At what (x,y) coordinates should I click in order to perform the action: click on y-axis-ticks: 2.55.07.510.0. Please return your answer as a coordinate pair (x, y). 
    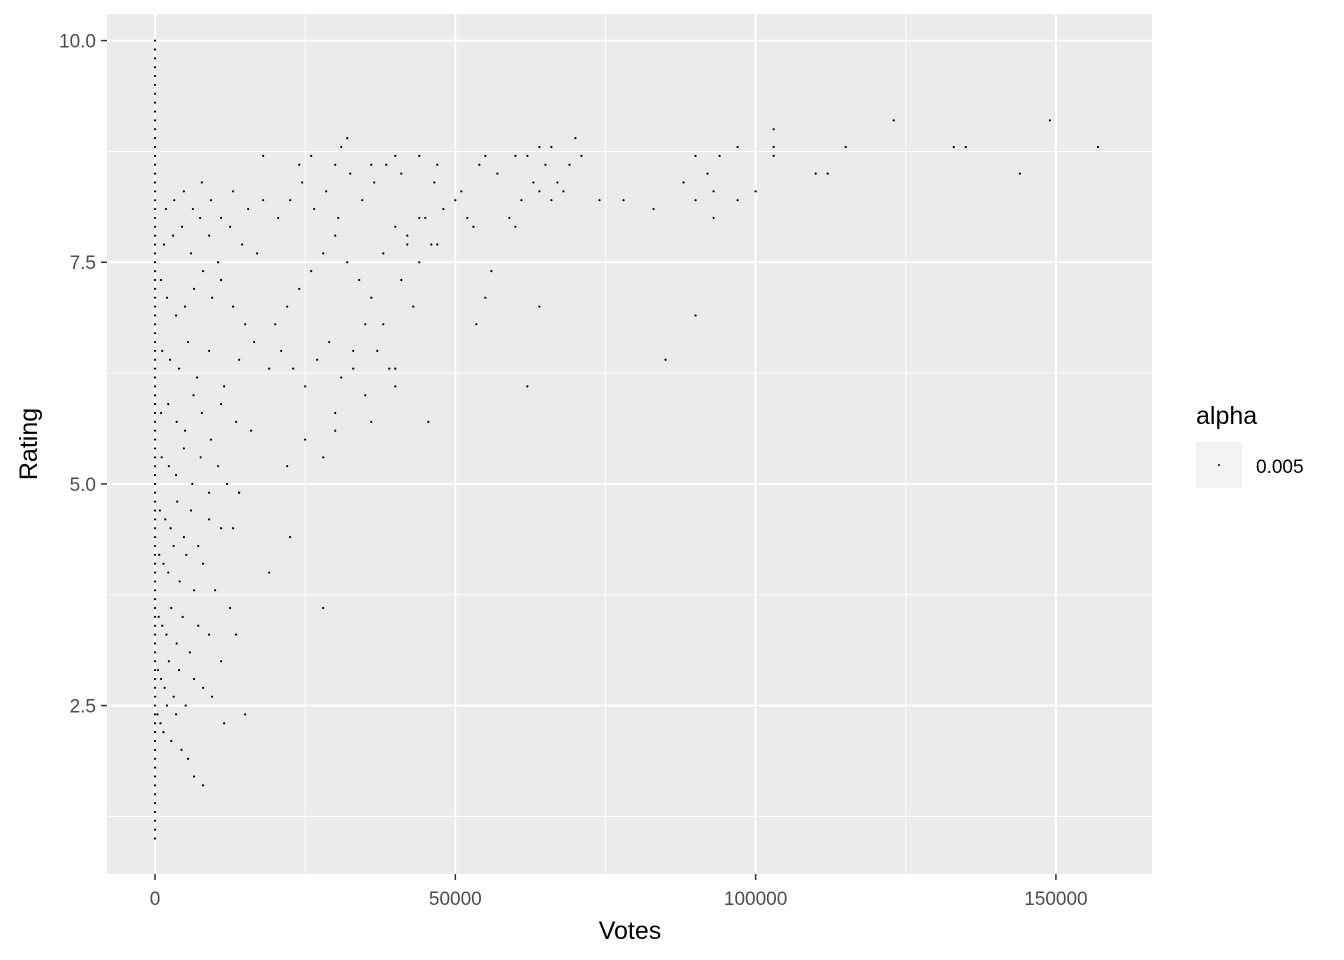
    Looking at the image, I should click on (83, 375).